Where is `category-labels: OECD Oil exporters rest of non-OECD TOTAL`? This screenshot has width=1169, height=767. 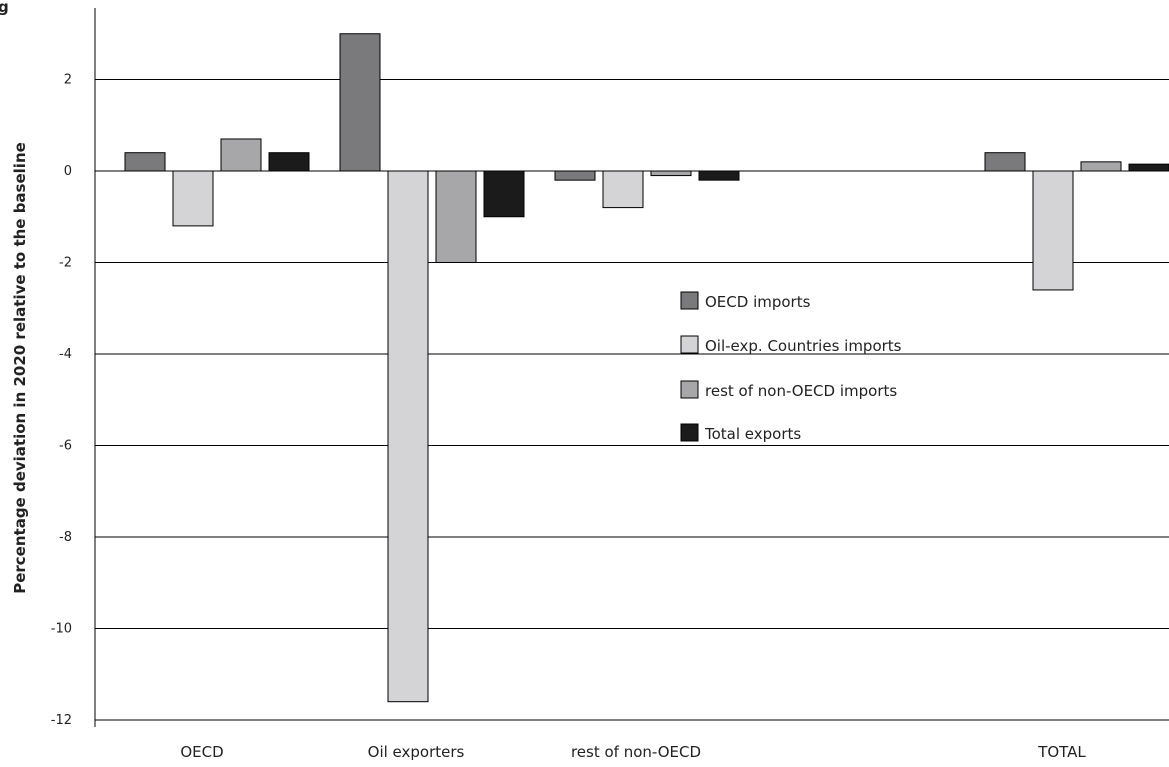 category-labels: OECD Oil exporters rest of non-OECD TOTAL is located at coordinates (633, 752).